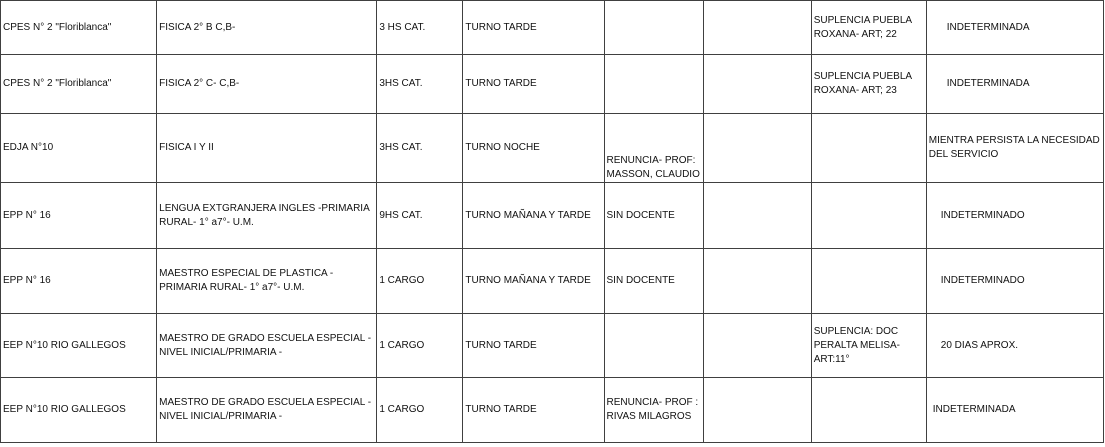  Describe the element at coordinates (653, 148) in the screenshot. I see `reason-cell: RENUNCIA- PROF: MASSON, CLAUDIO` at that location.